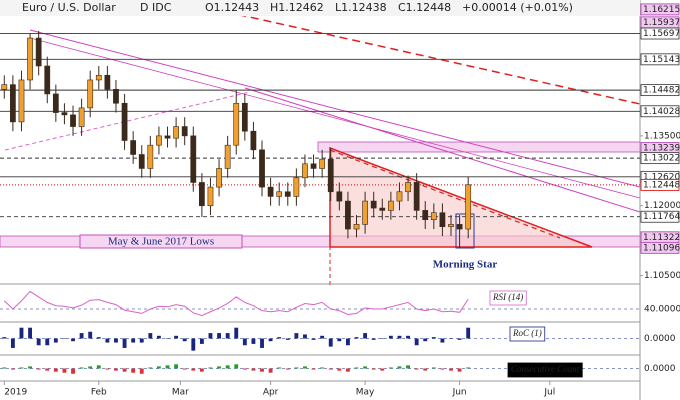 This screenshot has width=680, height=400. What do you see at coordinates (459, 393) in the screenshot?
I see `x-tick-label: Jun` at bounding box center [459, 393].